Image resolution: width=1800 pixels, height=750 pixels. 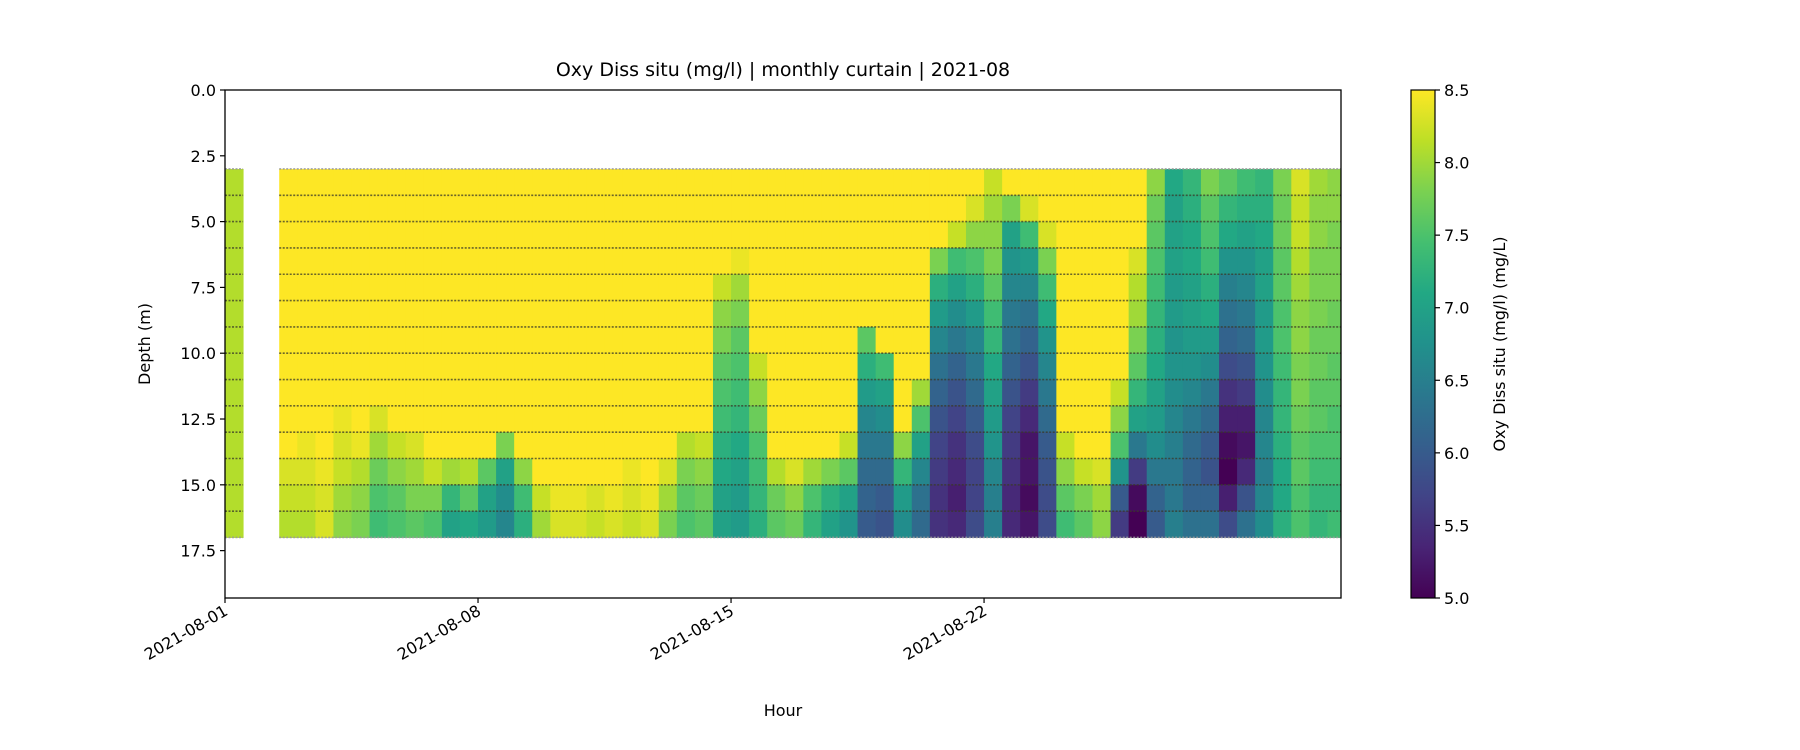 I want to click on x-axis-label: Hour, so click(x=783, y=710).